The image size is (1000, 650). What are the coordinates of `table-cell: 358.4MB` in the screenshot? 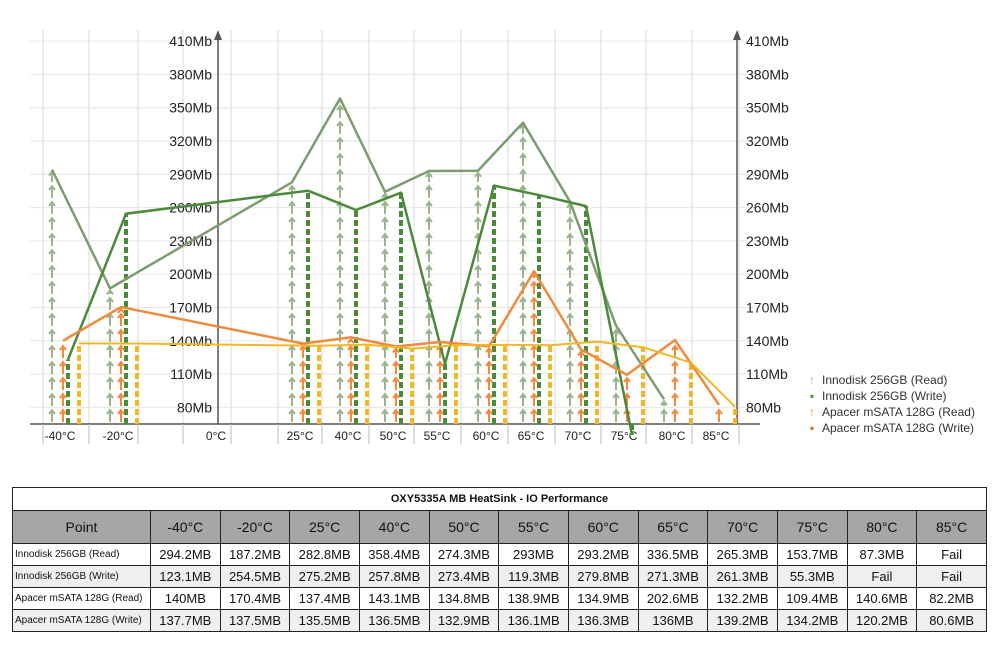 It's located at (394, 554).